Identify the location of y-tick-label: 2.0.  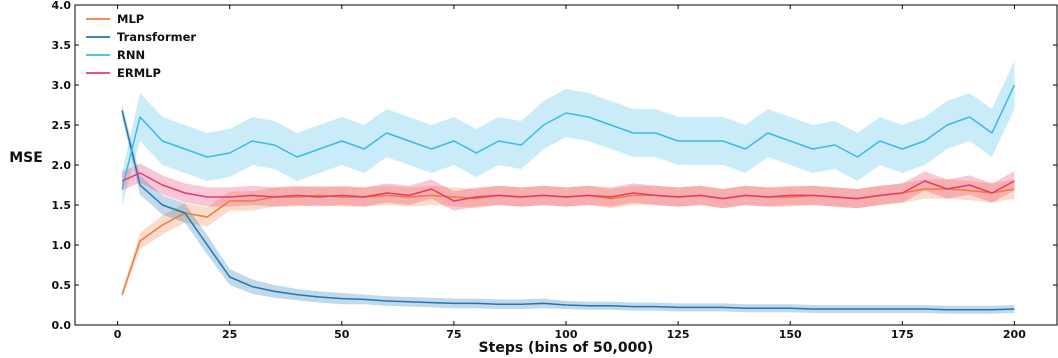
(62, 165).